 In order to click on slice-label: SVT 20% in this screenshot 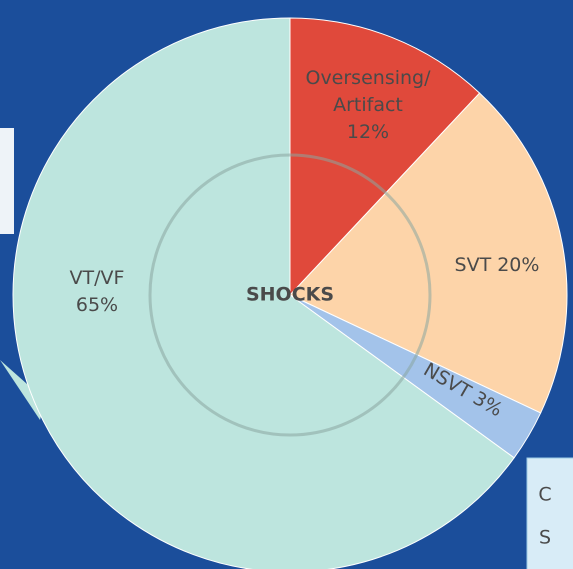, I will do `click(497, 265)`.